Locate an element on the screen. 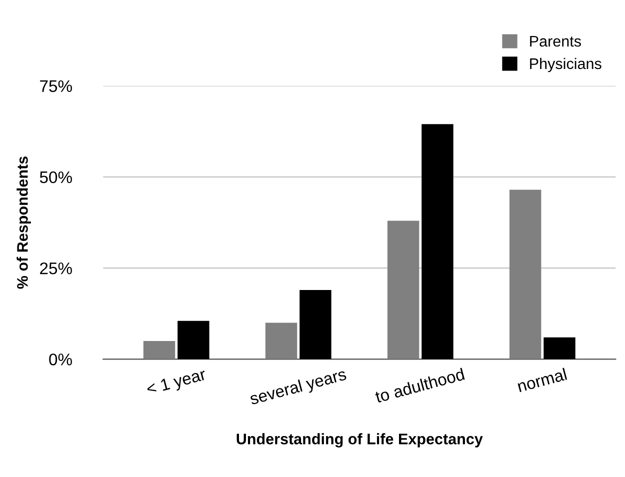 The width and height of the screenshot is (625, 477). y-tick-label: 75% is located at coordinates (56, 86).